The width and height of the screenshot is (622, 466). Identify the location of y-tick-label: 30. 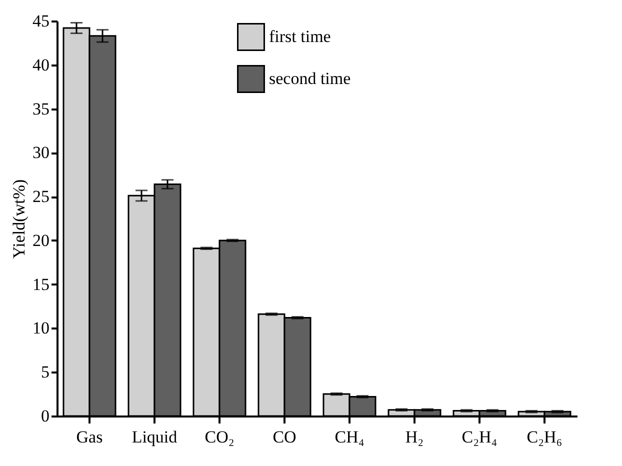
(41, 152).